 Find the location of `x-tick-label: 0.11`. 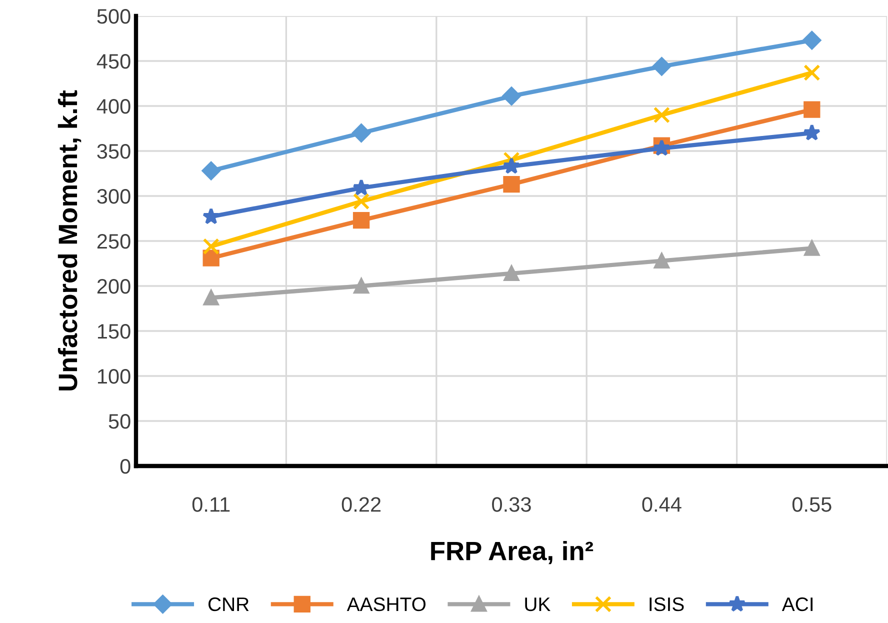

x-tick-label: 0.11 is located at coordinates (211, 504).